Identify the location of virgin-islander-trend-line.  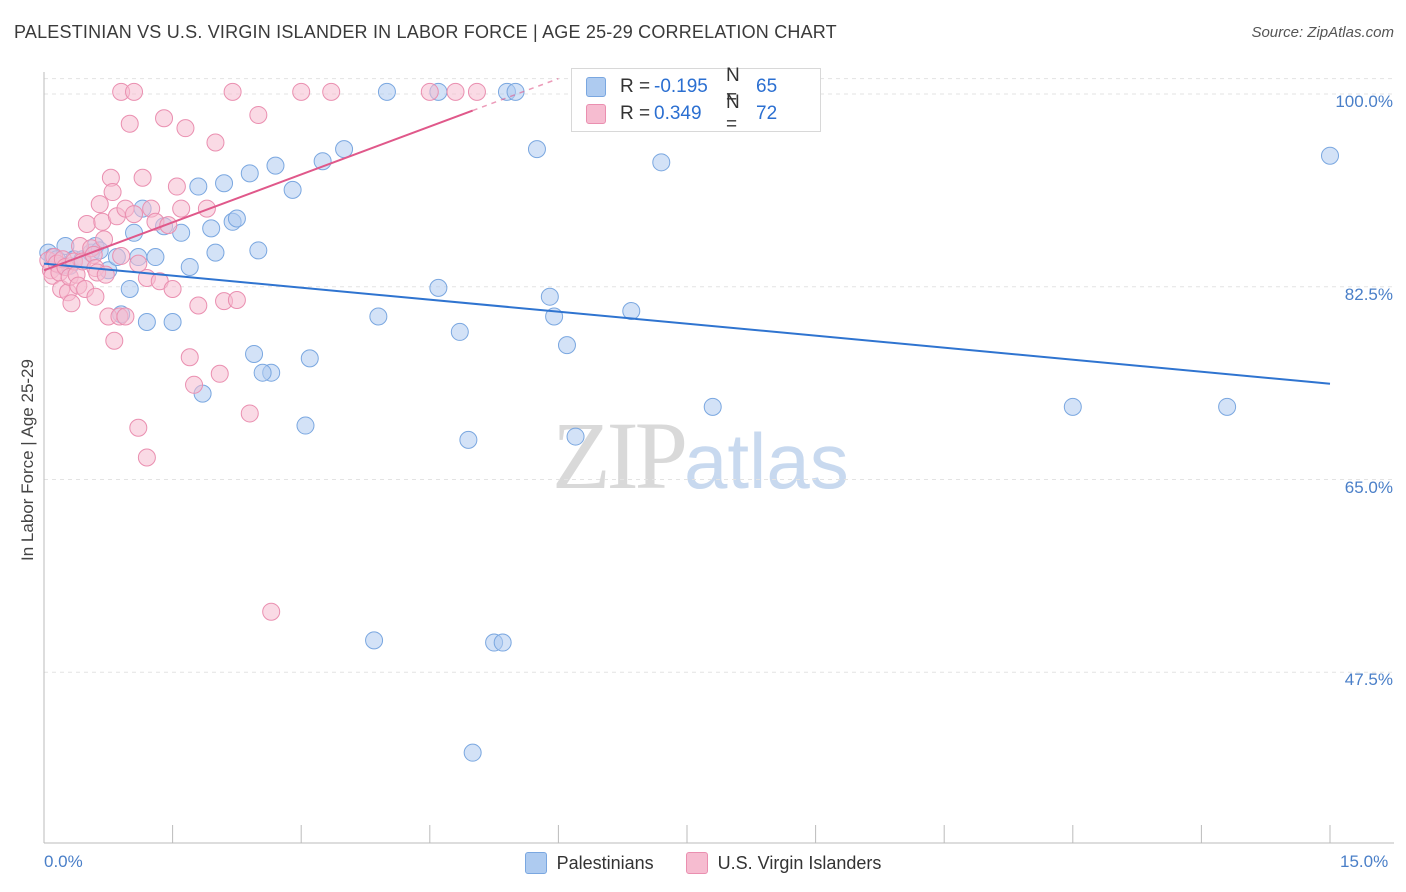
(258, 190).